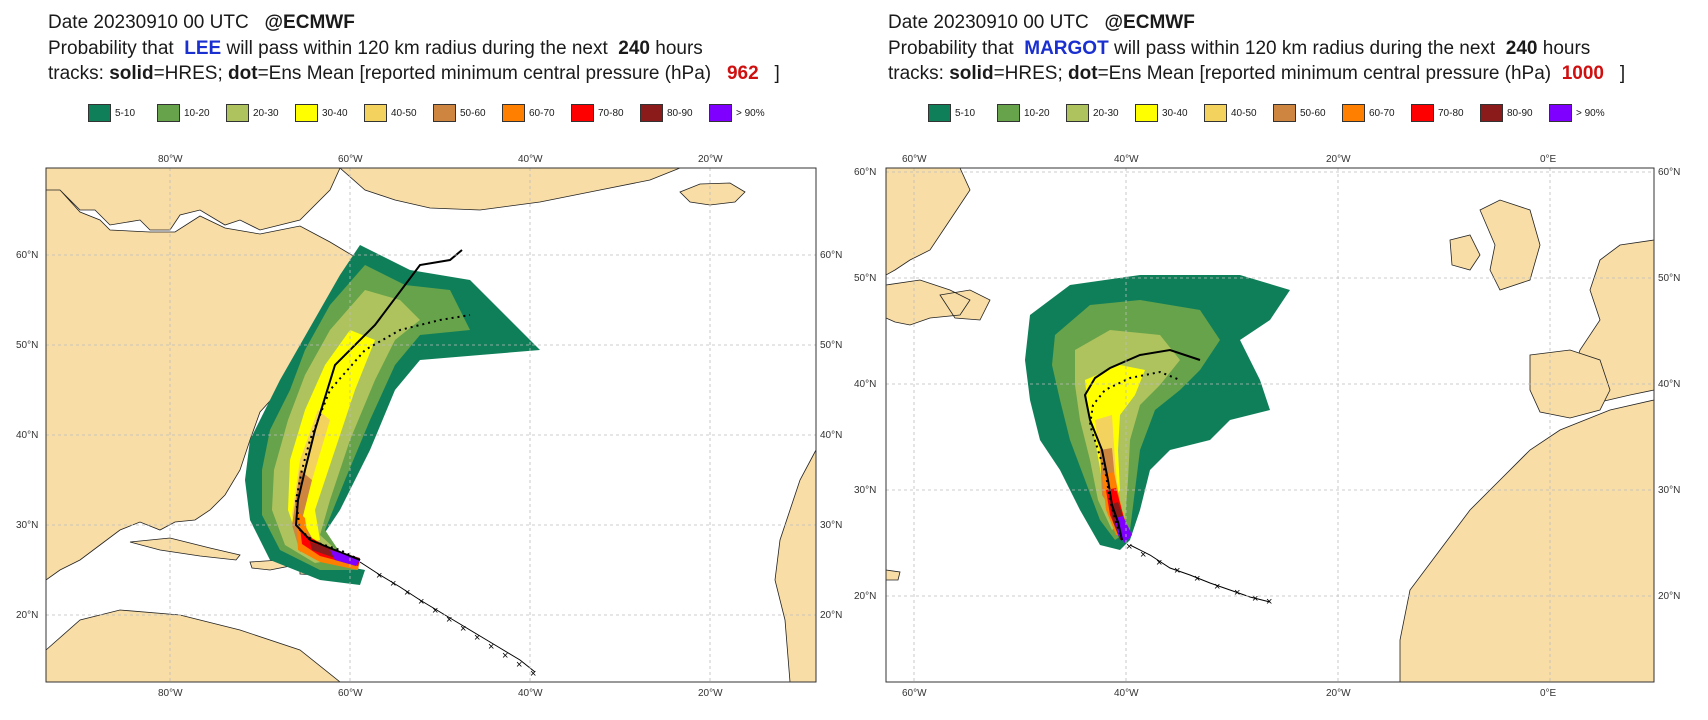  What do you see at coordinates (201, 22) in the screenshot?
I see `left-date-line: Date 20230910 00 UTC @ECMWF` at bounding box center [201, 22].